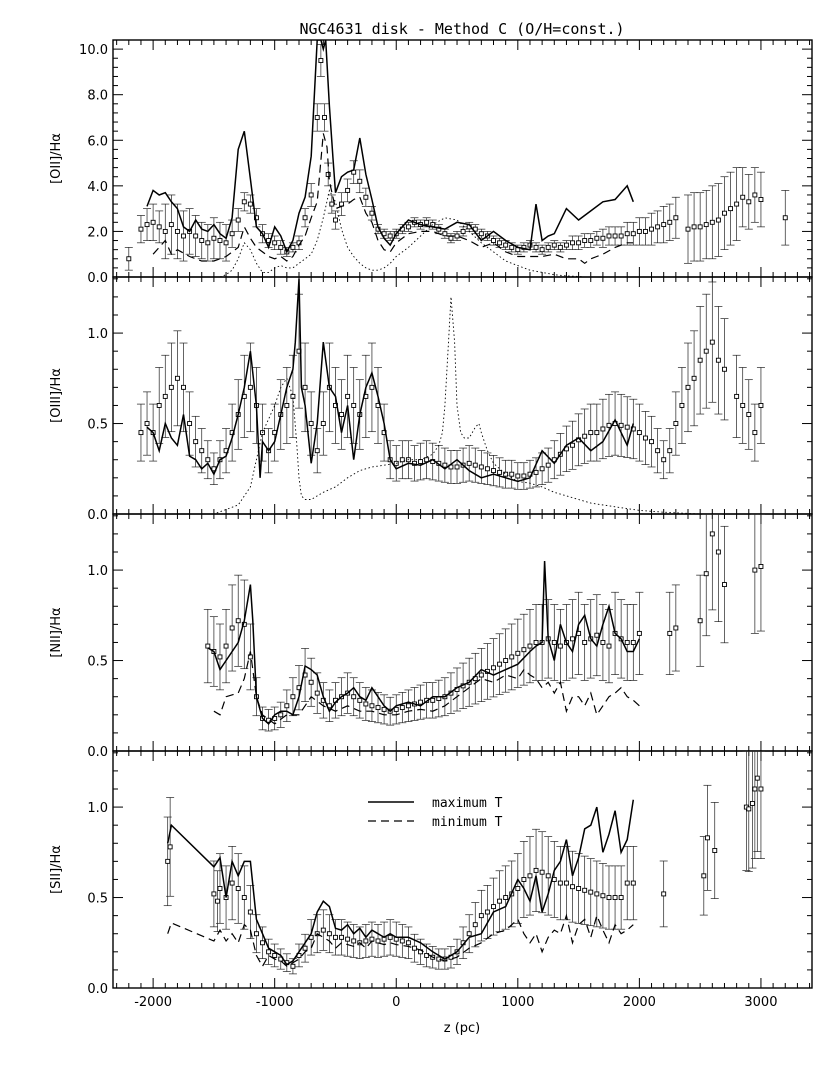 This screenshot has height=1075, width=830. What do you see at coordinates (97, 571) in the screenshot?
I see `y-tick-label: 1.0` at bounding box center [97, 571].